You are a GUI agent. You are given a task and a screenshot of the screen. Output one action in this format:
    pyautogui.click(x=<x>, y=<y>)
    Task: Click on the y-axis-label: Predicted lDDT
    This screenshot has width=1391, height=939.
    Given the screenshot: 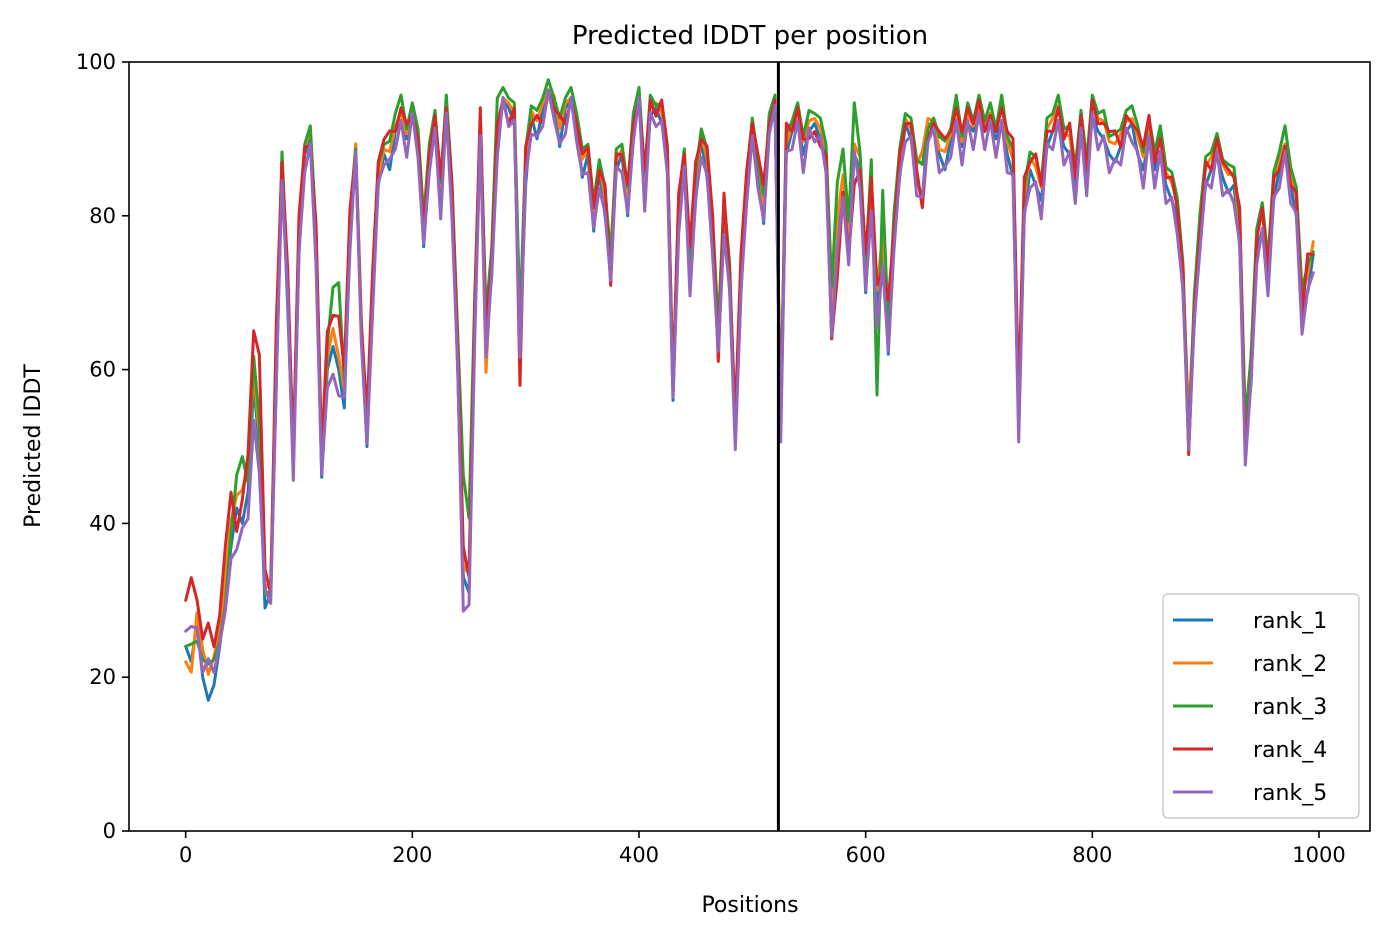 What is the action you would take?
    pyautogui.click(x=33, y=446)
    